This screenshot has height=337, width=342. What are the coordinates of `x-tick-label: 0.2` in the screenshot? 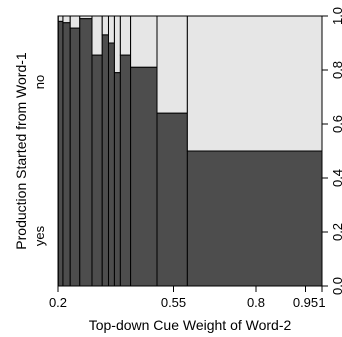 It's located at (58, 302).